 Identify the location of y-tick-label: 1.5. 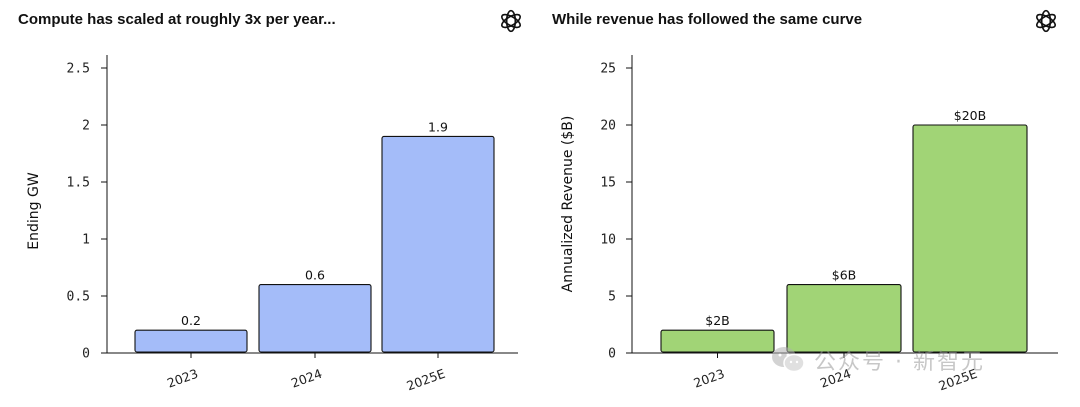
(78, 183).